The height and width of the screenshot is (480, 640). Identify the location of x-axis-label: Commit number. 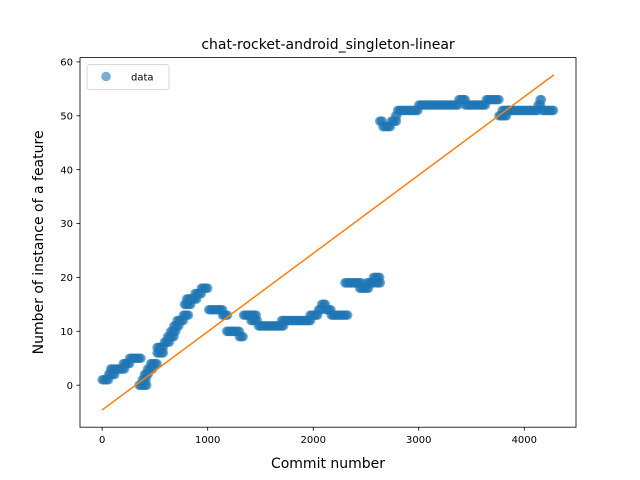
(328, 464).